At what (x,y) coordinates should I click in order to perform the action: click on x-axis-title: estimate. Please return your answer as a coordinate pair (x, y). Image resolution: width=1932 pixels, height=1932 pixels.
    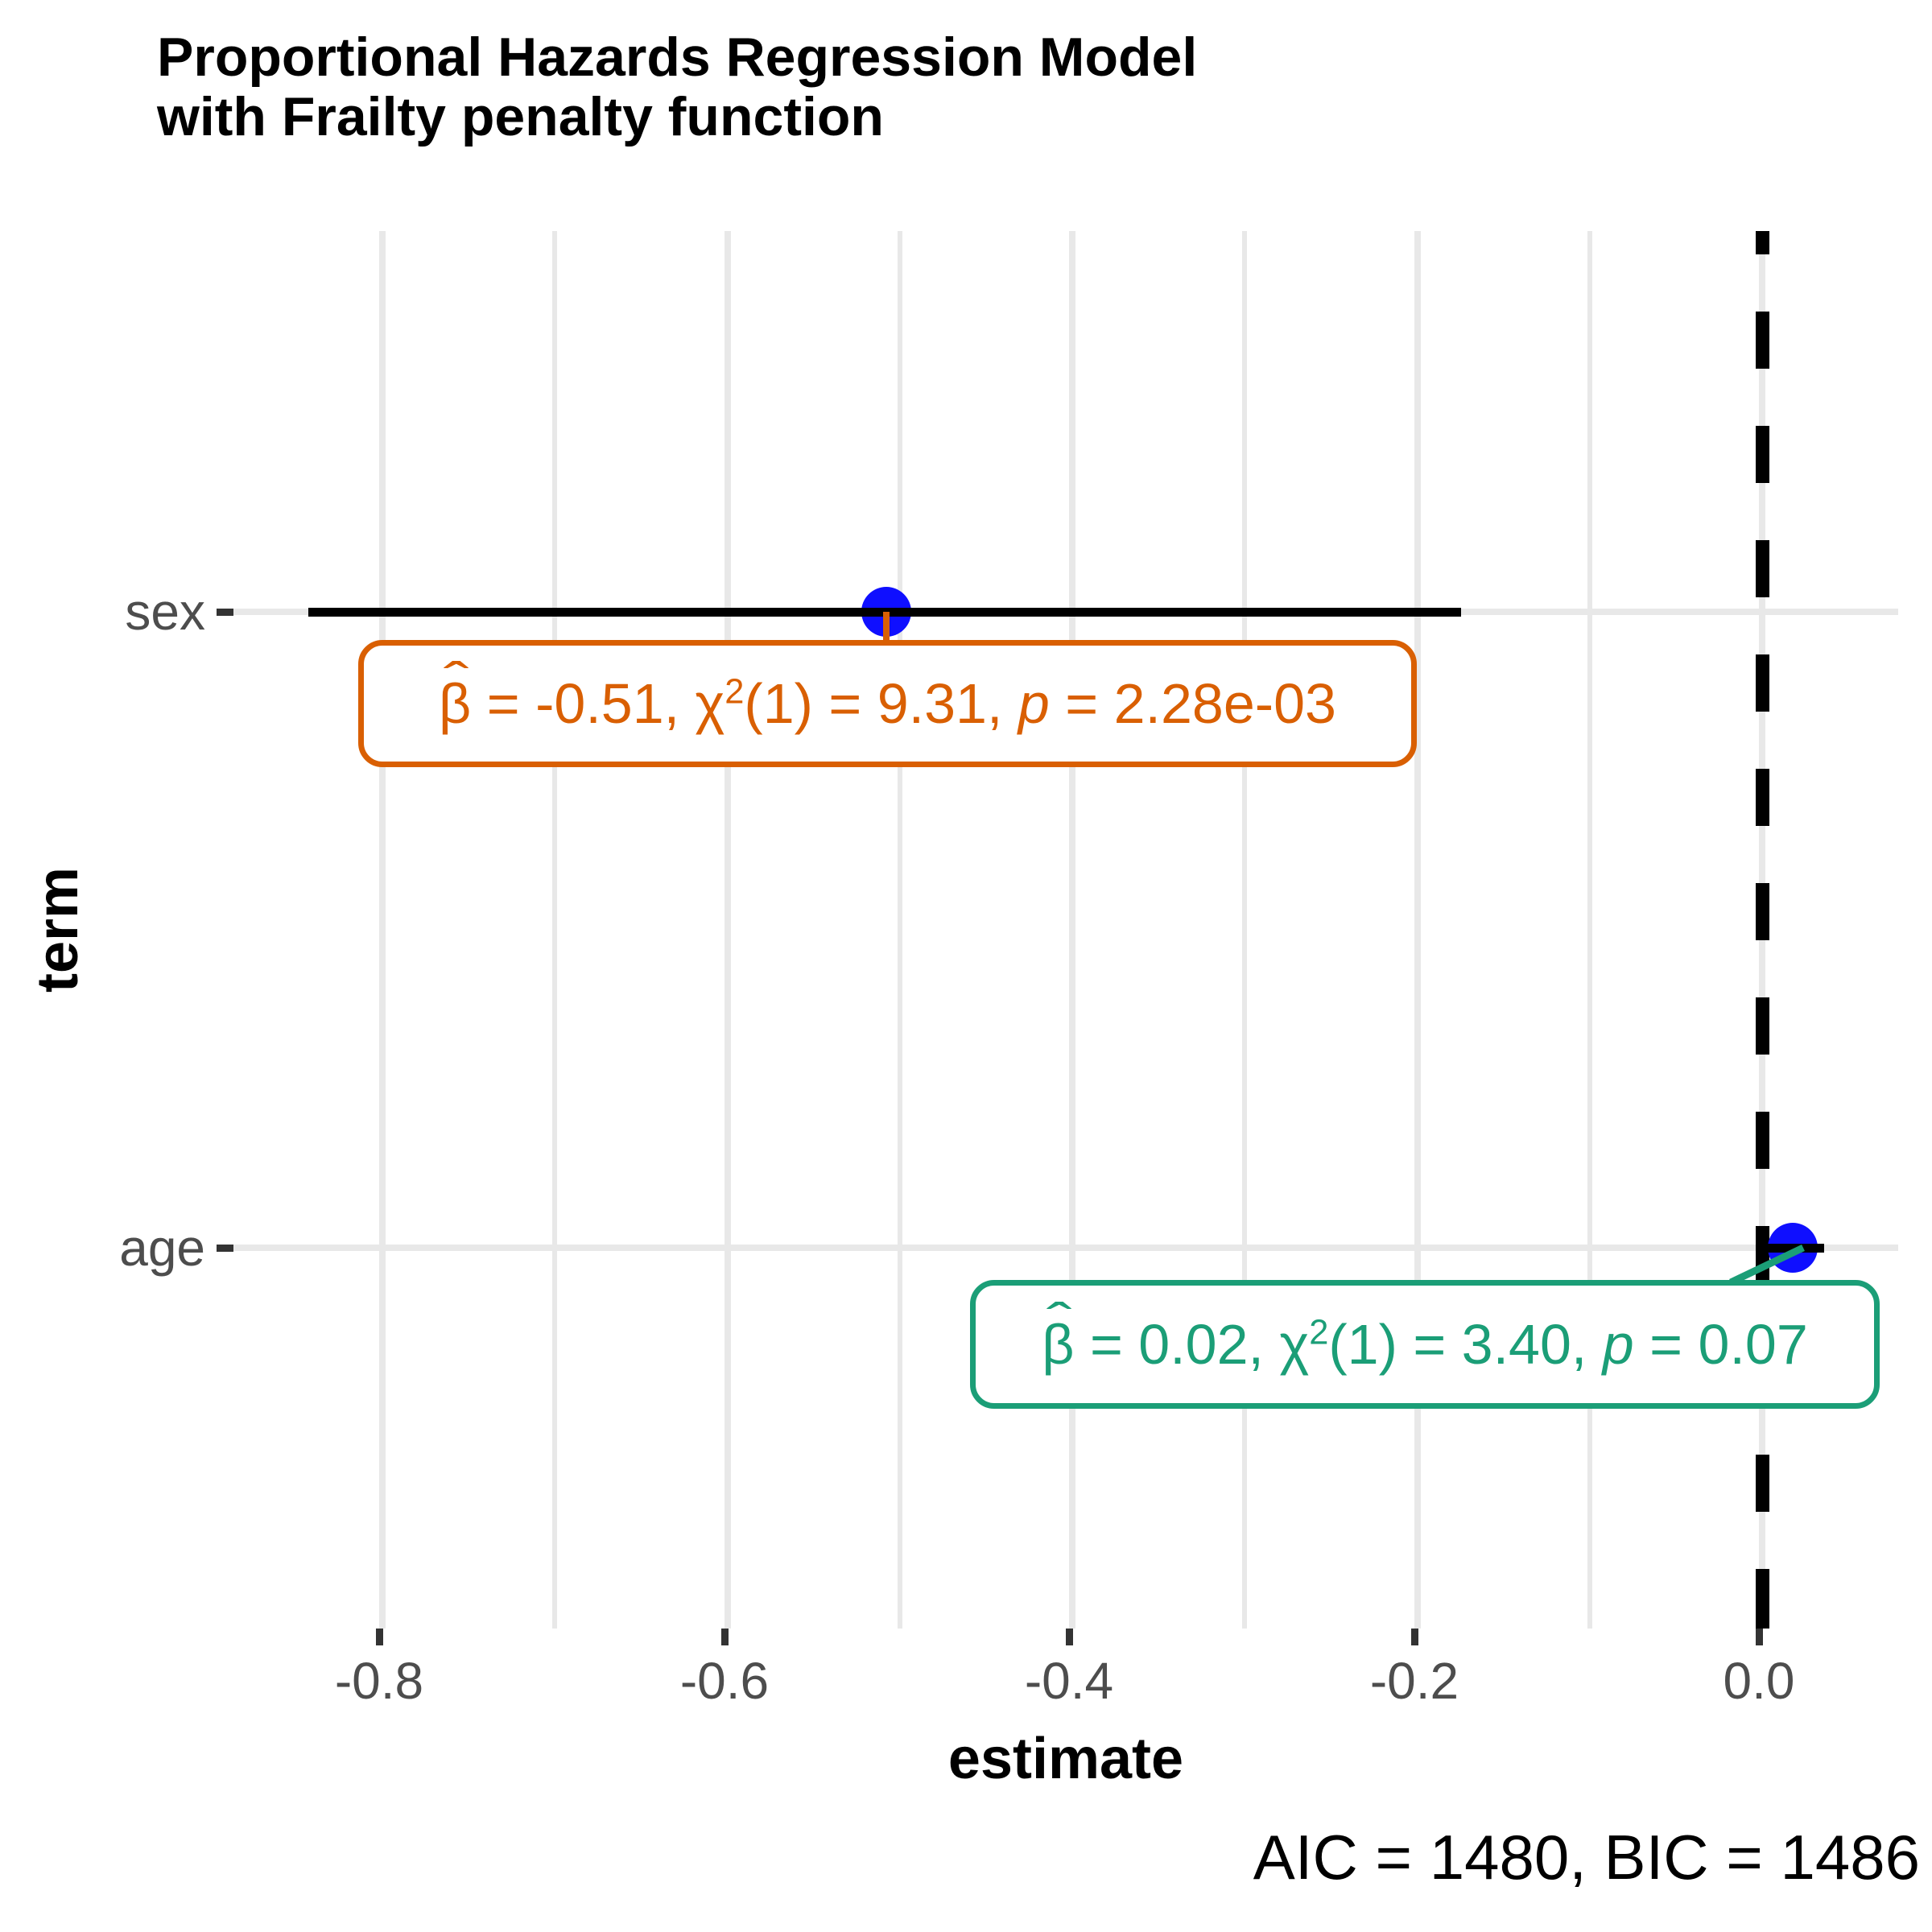
    Looking at the image, I should click on (1065, 1759).